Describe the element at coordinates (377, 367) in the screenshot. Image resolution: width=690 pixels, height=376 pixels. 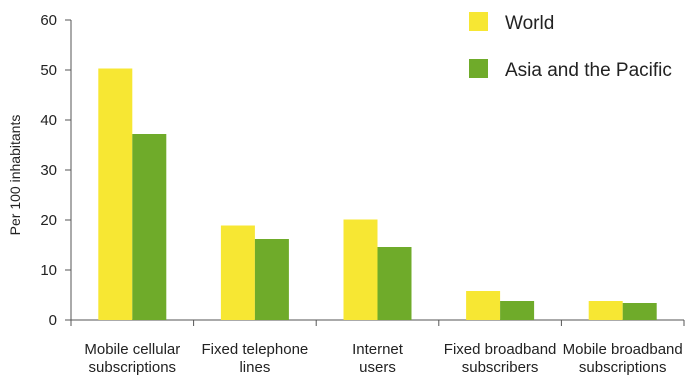
I see `category-label: users` at that location.